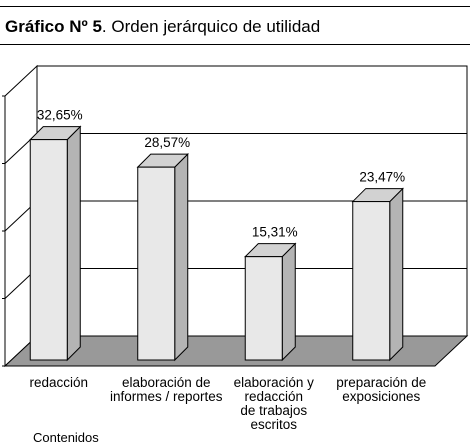  Describe the element at coordinates (166, 396) in the screenshot. I see `x-tick-label-line: informes / reportes` at that location.